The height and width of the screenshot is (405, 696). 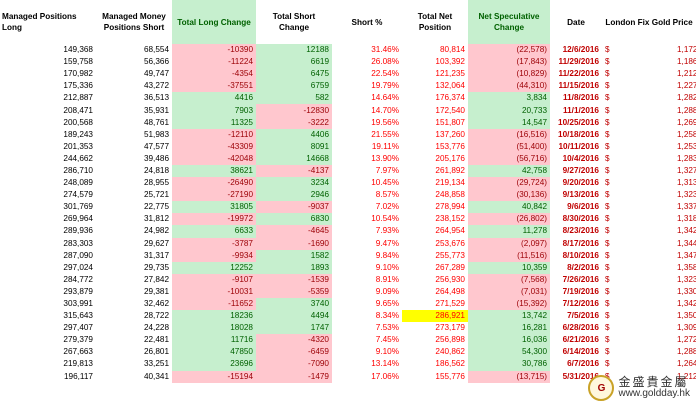 I want to click on net-spec-change-cell: (51,400), so click(x=509, y=146).